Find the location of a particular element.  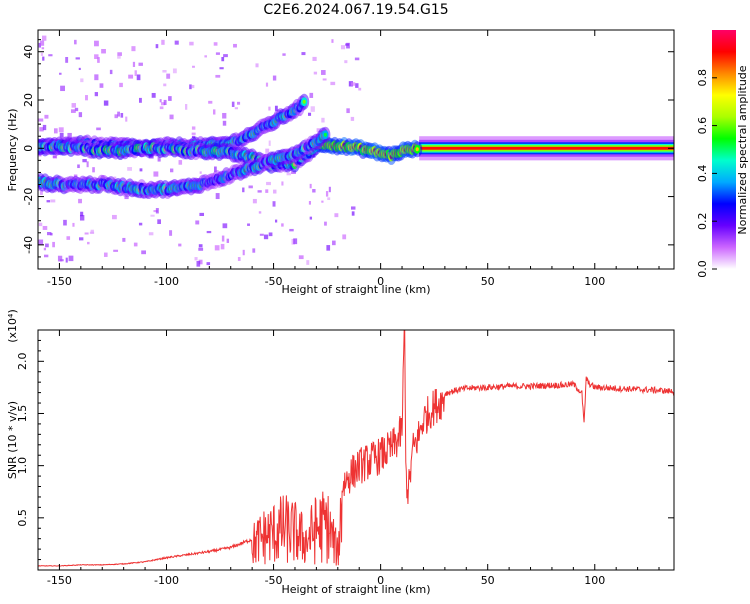

spectrogram-peak is located at coordinates (304, 101).